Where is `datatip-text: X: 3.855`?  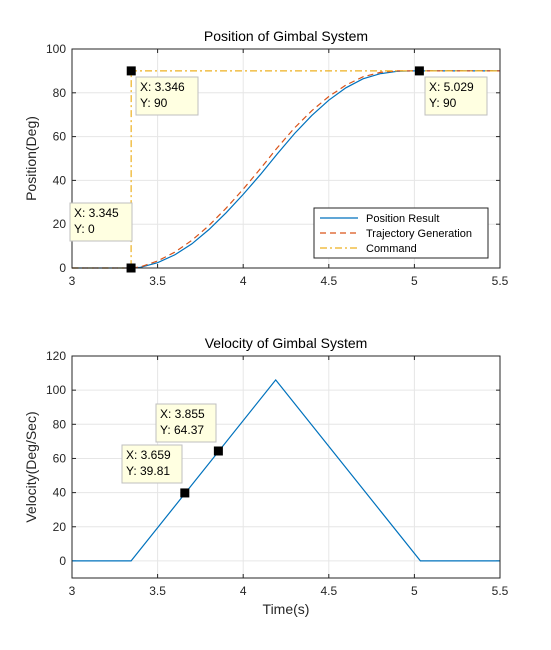 datatip-text: X: 3.855 is located at coordinates (182, 414).